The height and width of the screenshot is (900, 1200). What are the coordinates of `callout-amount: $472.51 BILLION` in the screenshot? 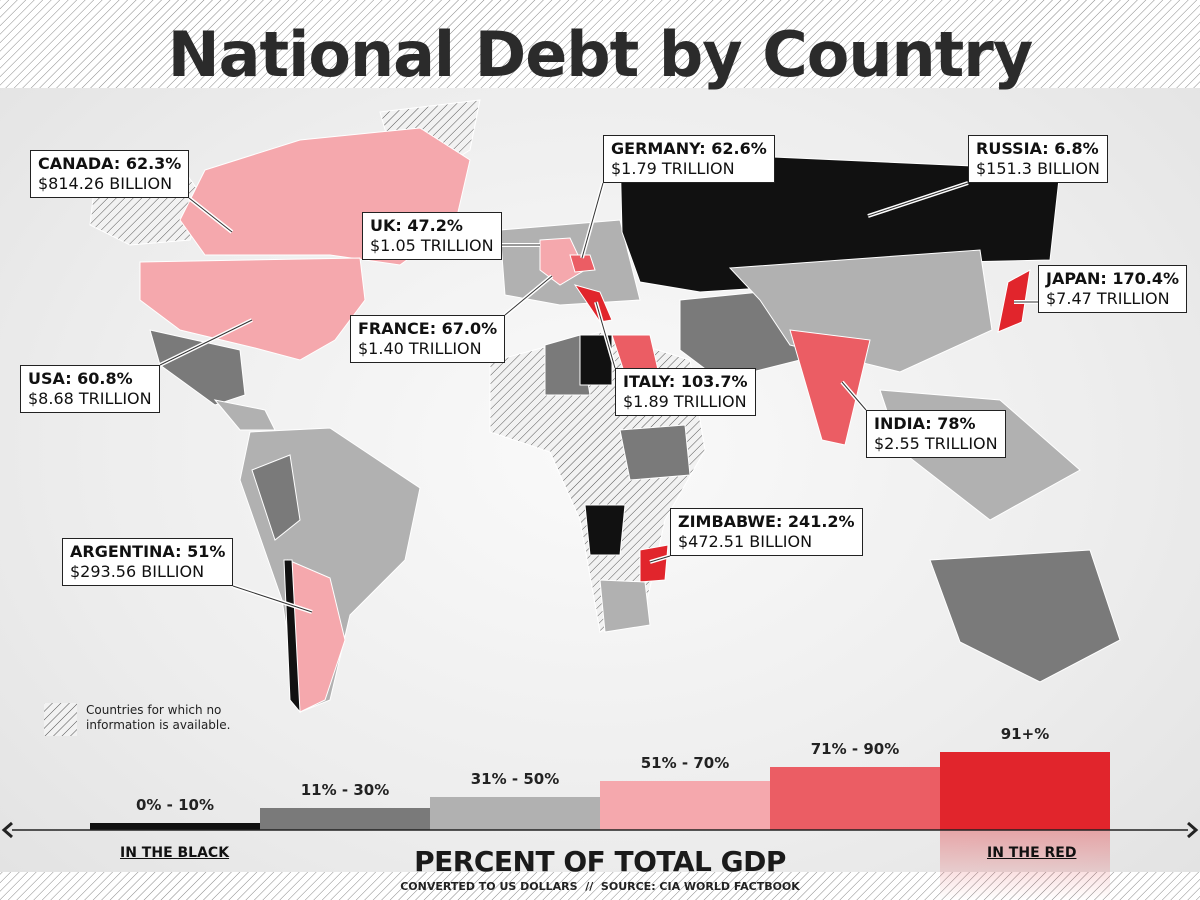 It's located at (745, 541).